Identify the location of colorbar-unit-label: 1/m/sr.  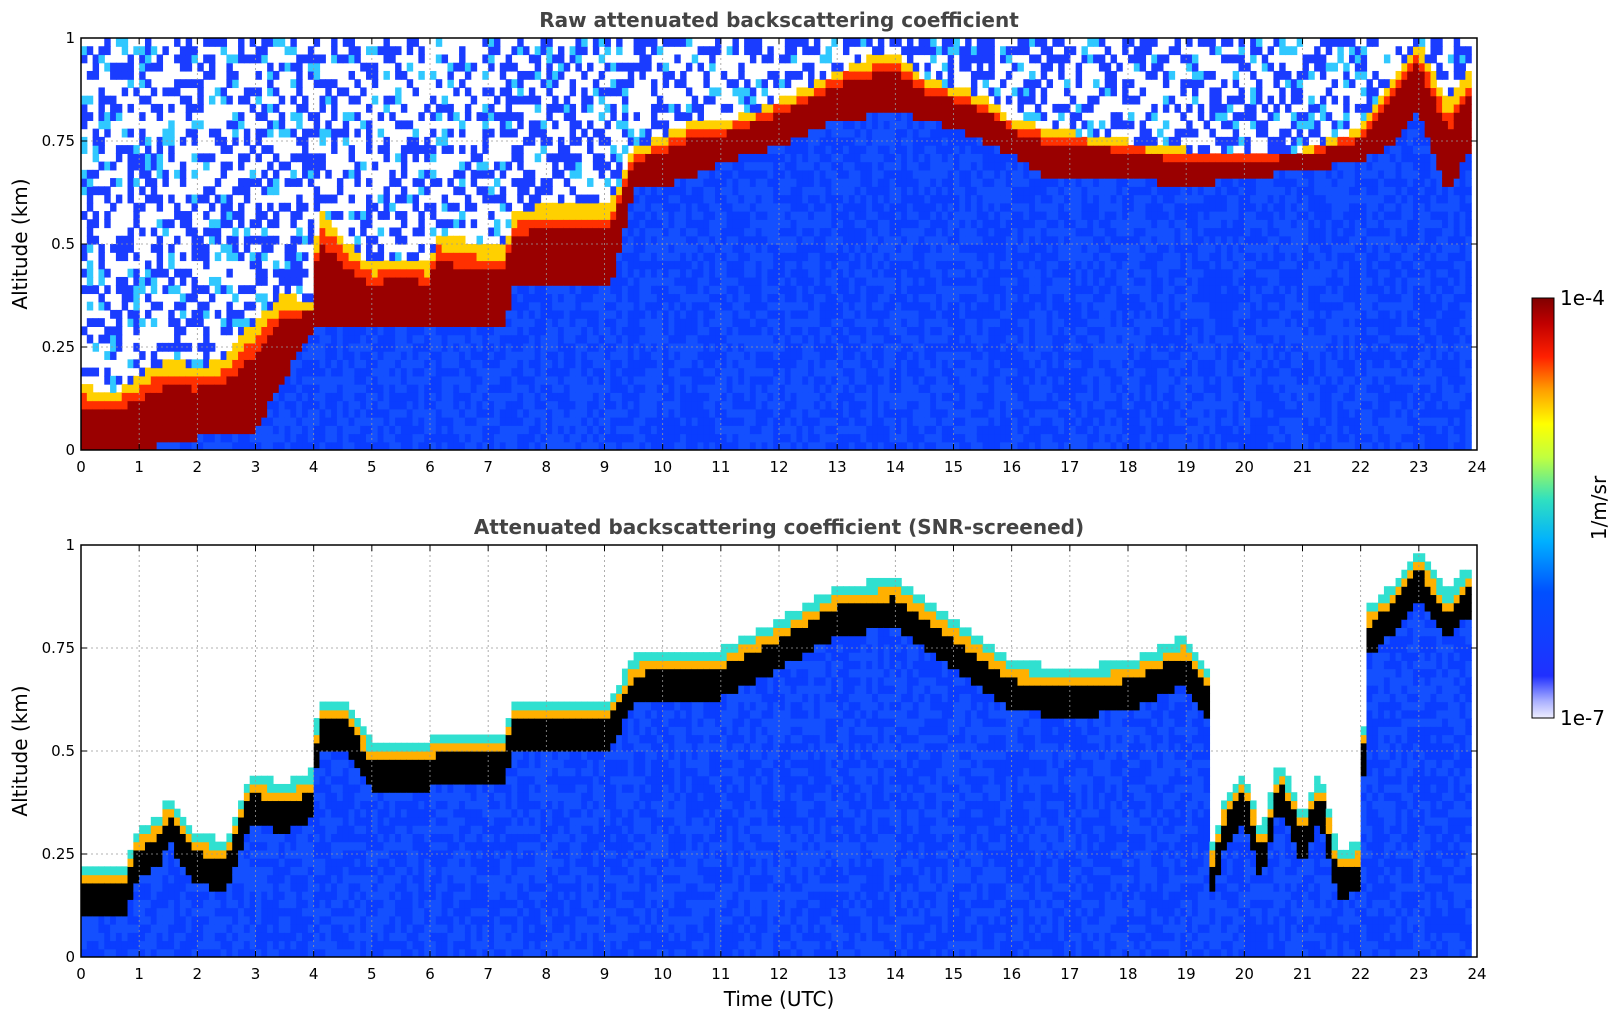
(1599, 507).